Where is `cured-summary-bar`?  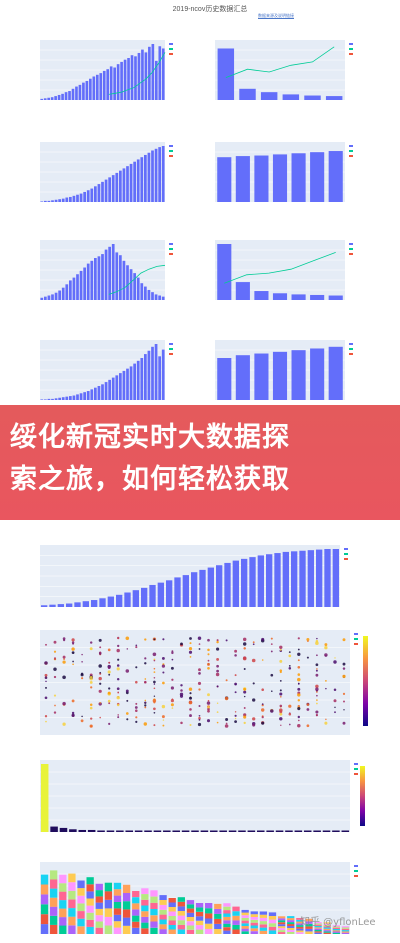
cured-summary-bar is located at coordinates (242, 377).